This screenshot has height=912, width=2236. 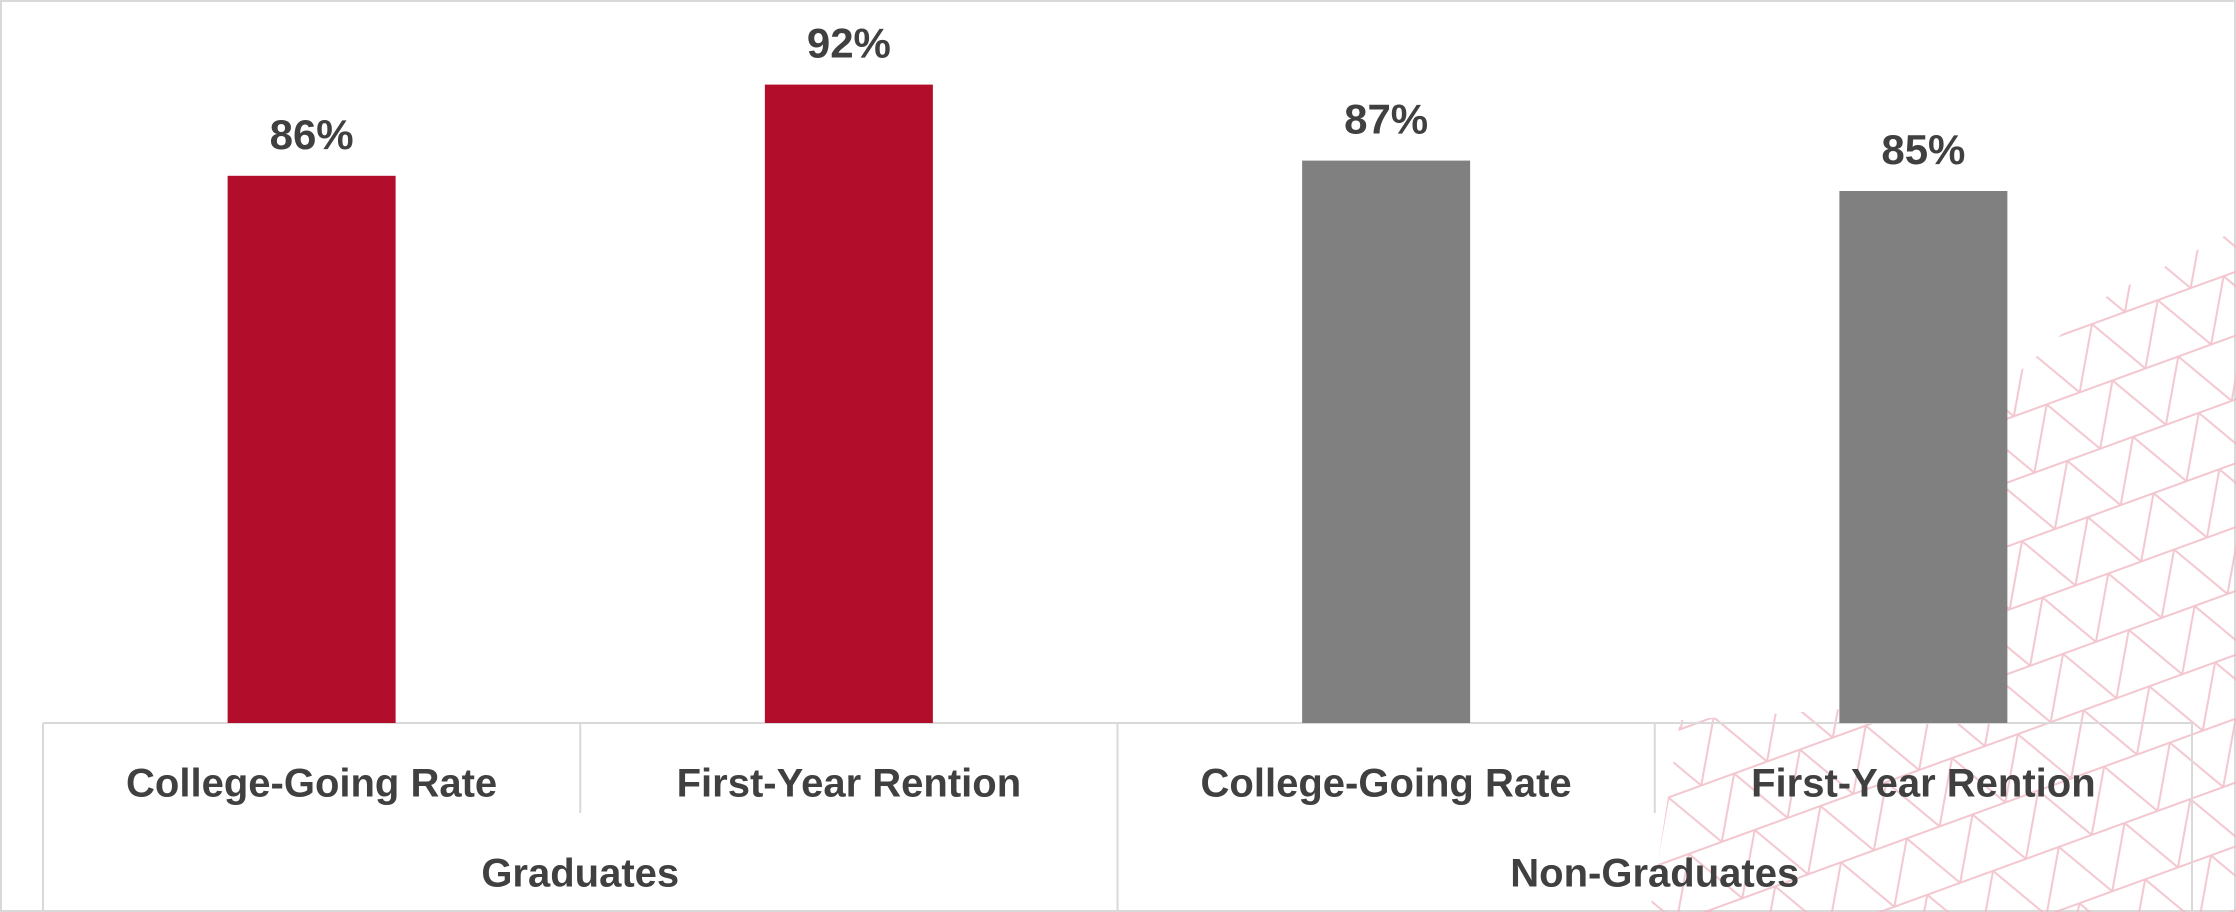 What do you see at coordinates (849, 43) in the screenshot?
I see `data-label: 92%` at bounding box center [849, 43].